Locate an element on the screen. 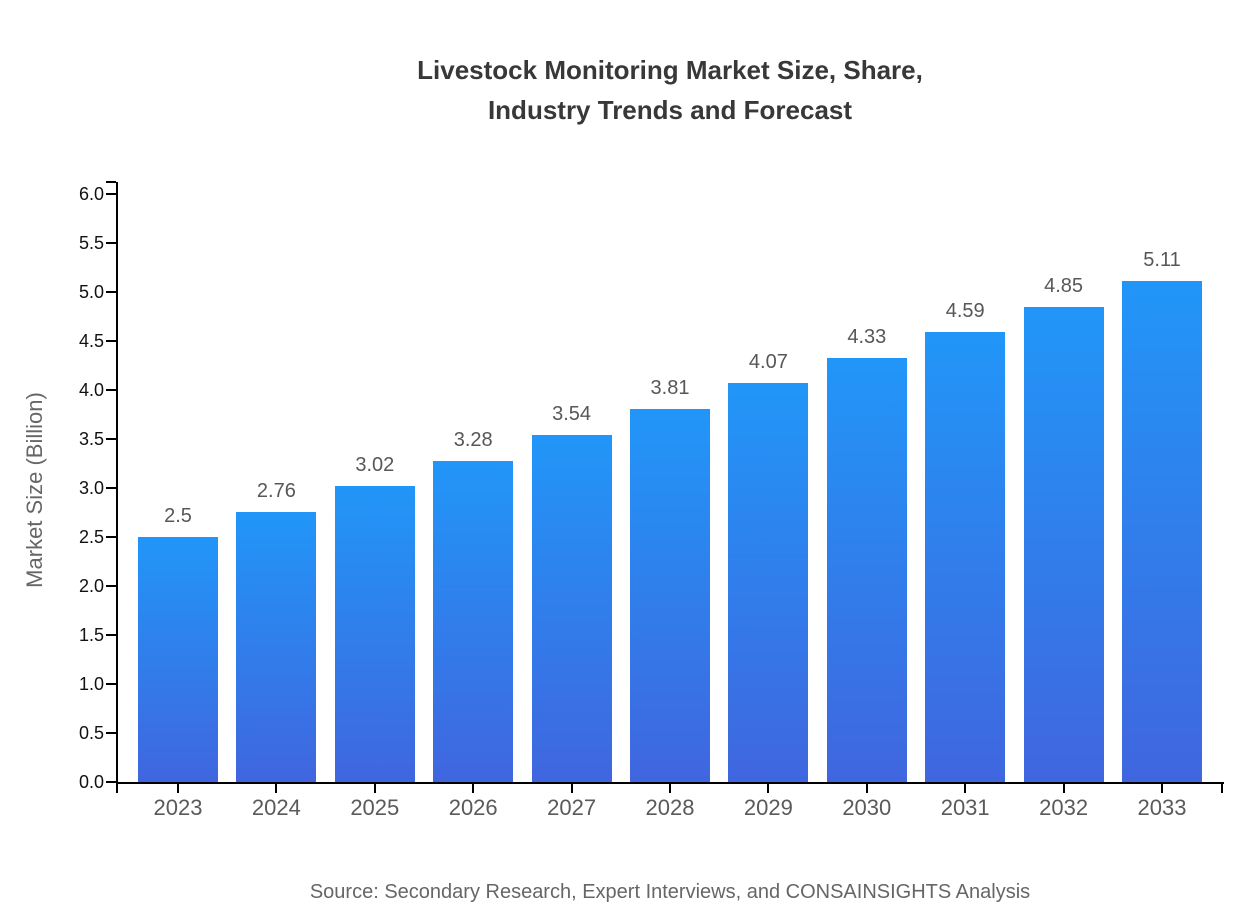  y-tick-label: 0.5 is located at coordinates (91, 733).